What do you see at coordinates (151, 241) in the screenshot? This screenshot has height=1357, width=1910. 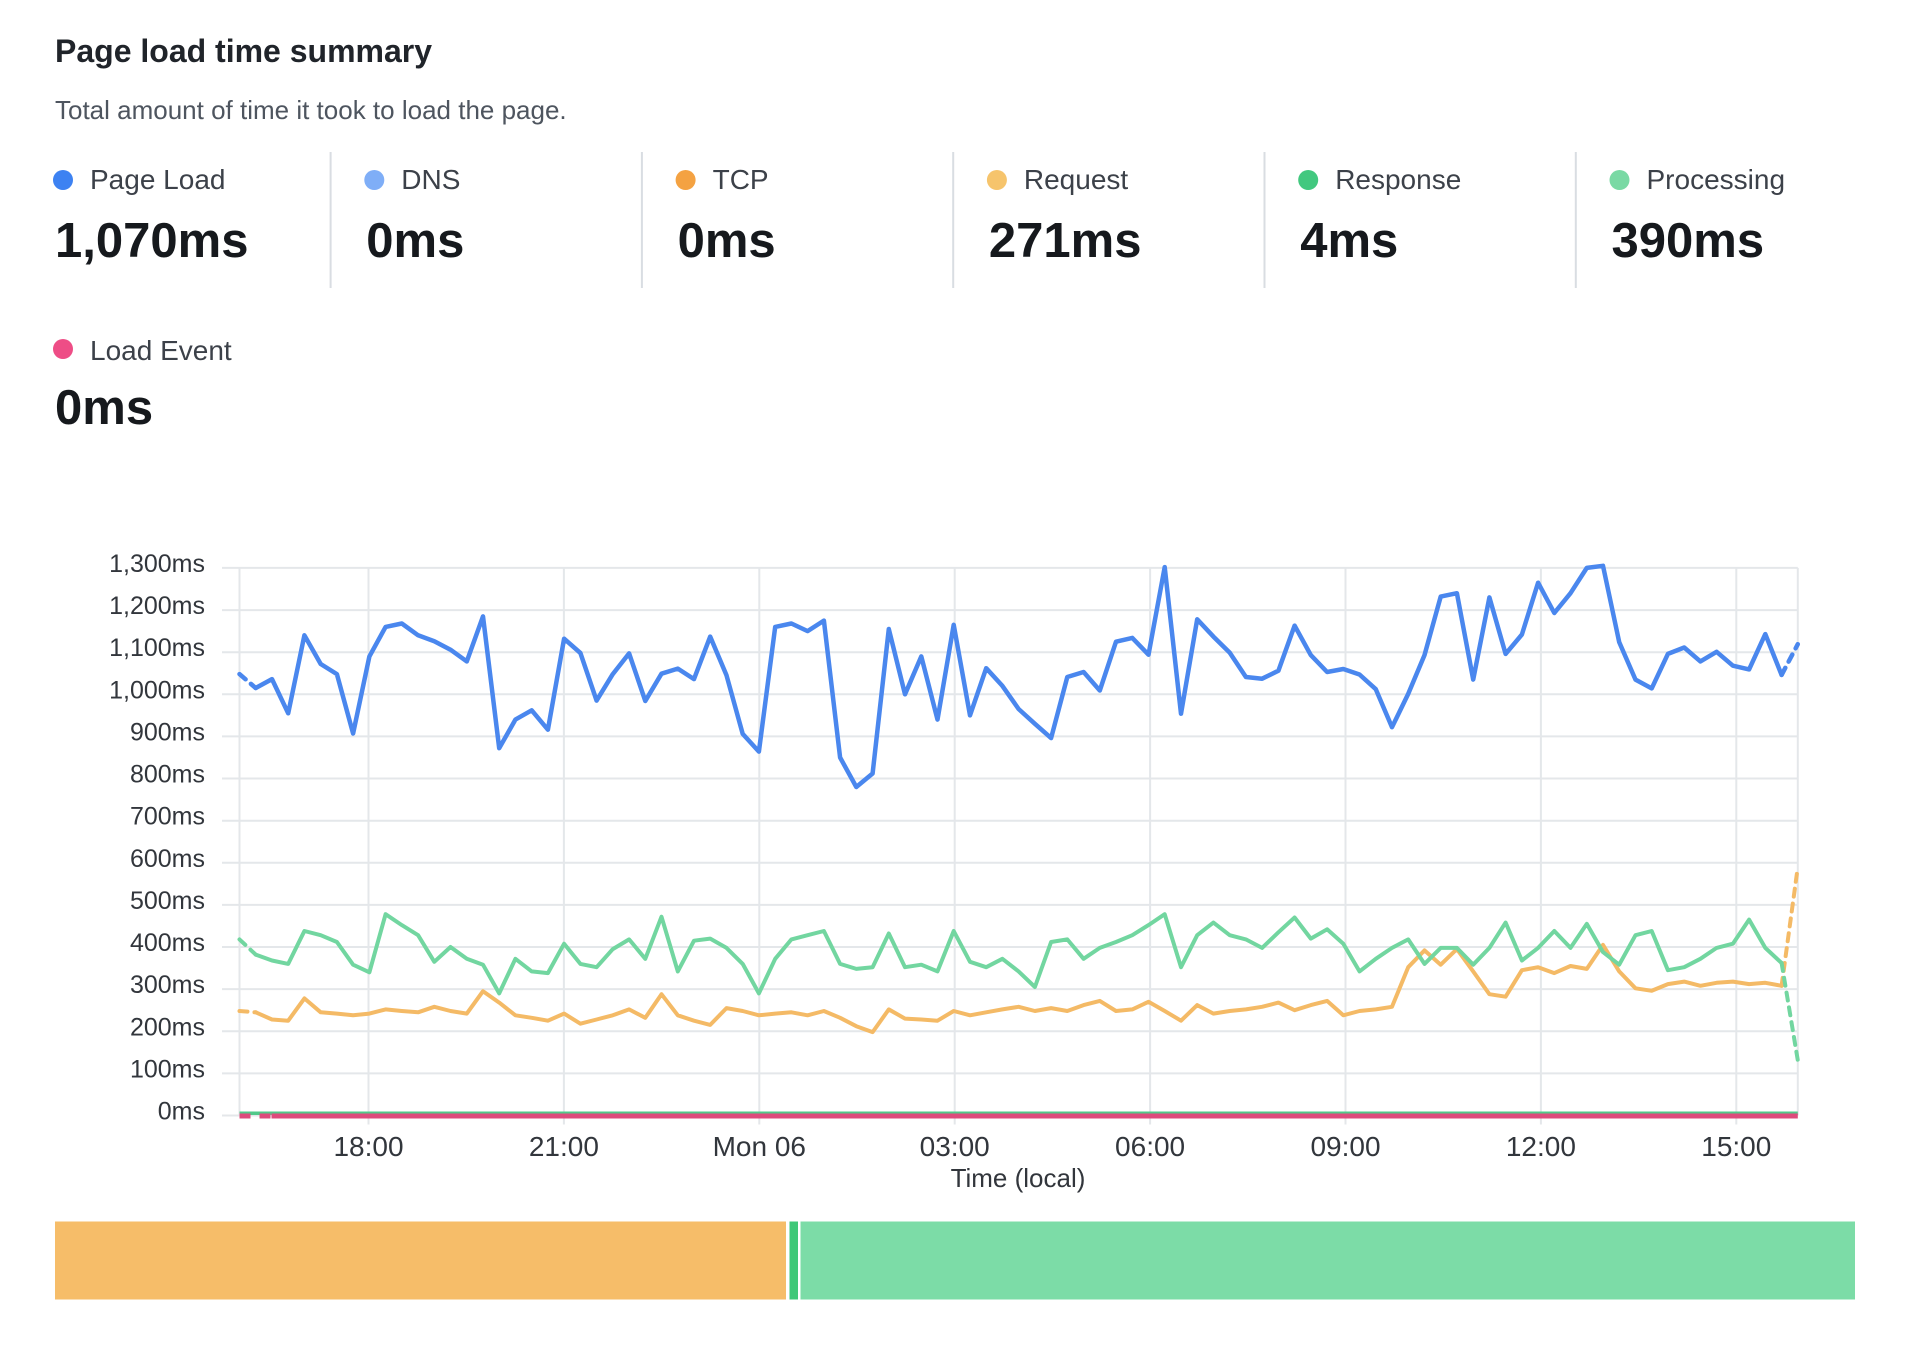 I see `svg-text: 1,070ms` at bounding box center [151, 241].